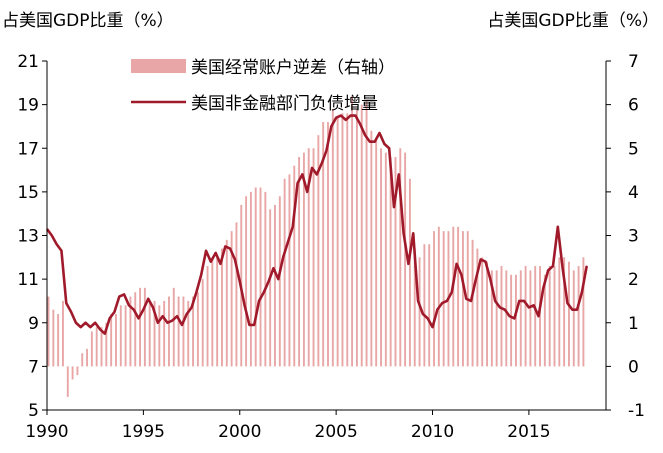 The width and height of the screenshot is (663, 453). Describe the element at coordinates (28, 106) in the screenshot. I see `left-tick-label: 19` at that location.